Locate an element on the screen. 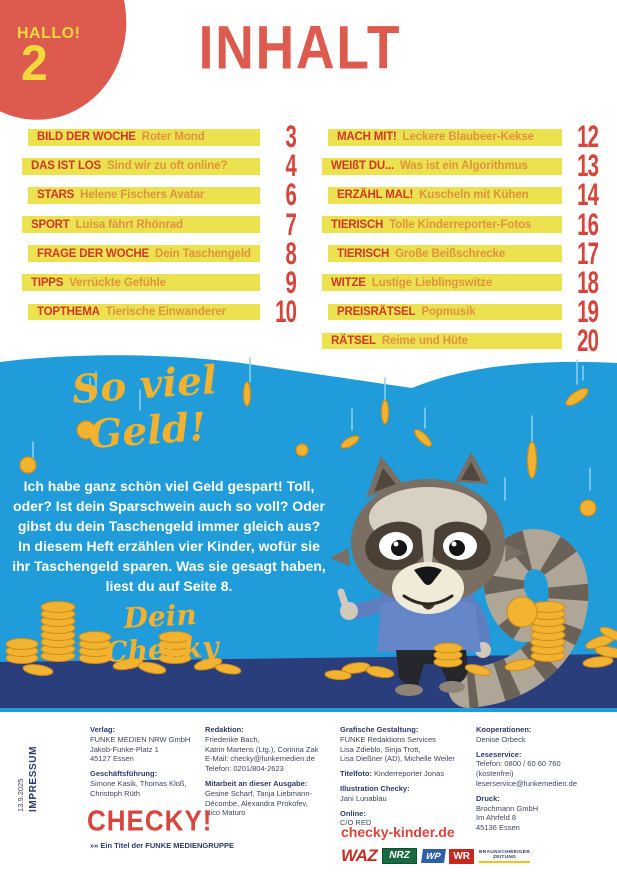  impressum-line: leserservice@funkemedien.de is located at coordinates (526, 783).